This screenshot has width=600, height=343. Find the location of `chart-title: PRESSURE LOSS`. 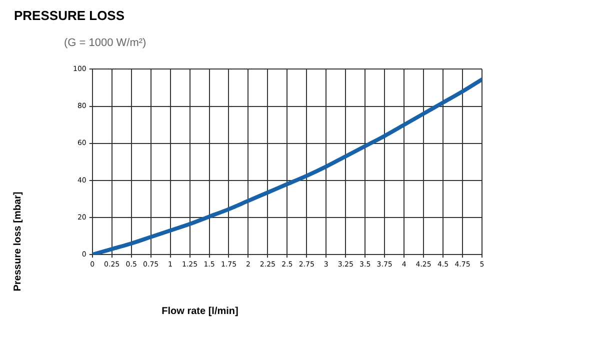

chart-title: PRESSURE LOSS is located at coordinates (69, 15).